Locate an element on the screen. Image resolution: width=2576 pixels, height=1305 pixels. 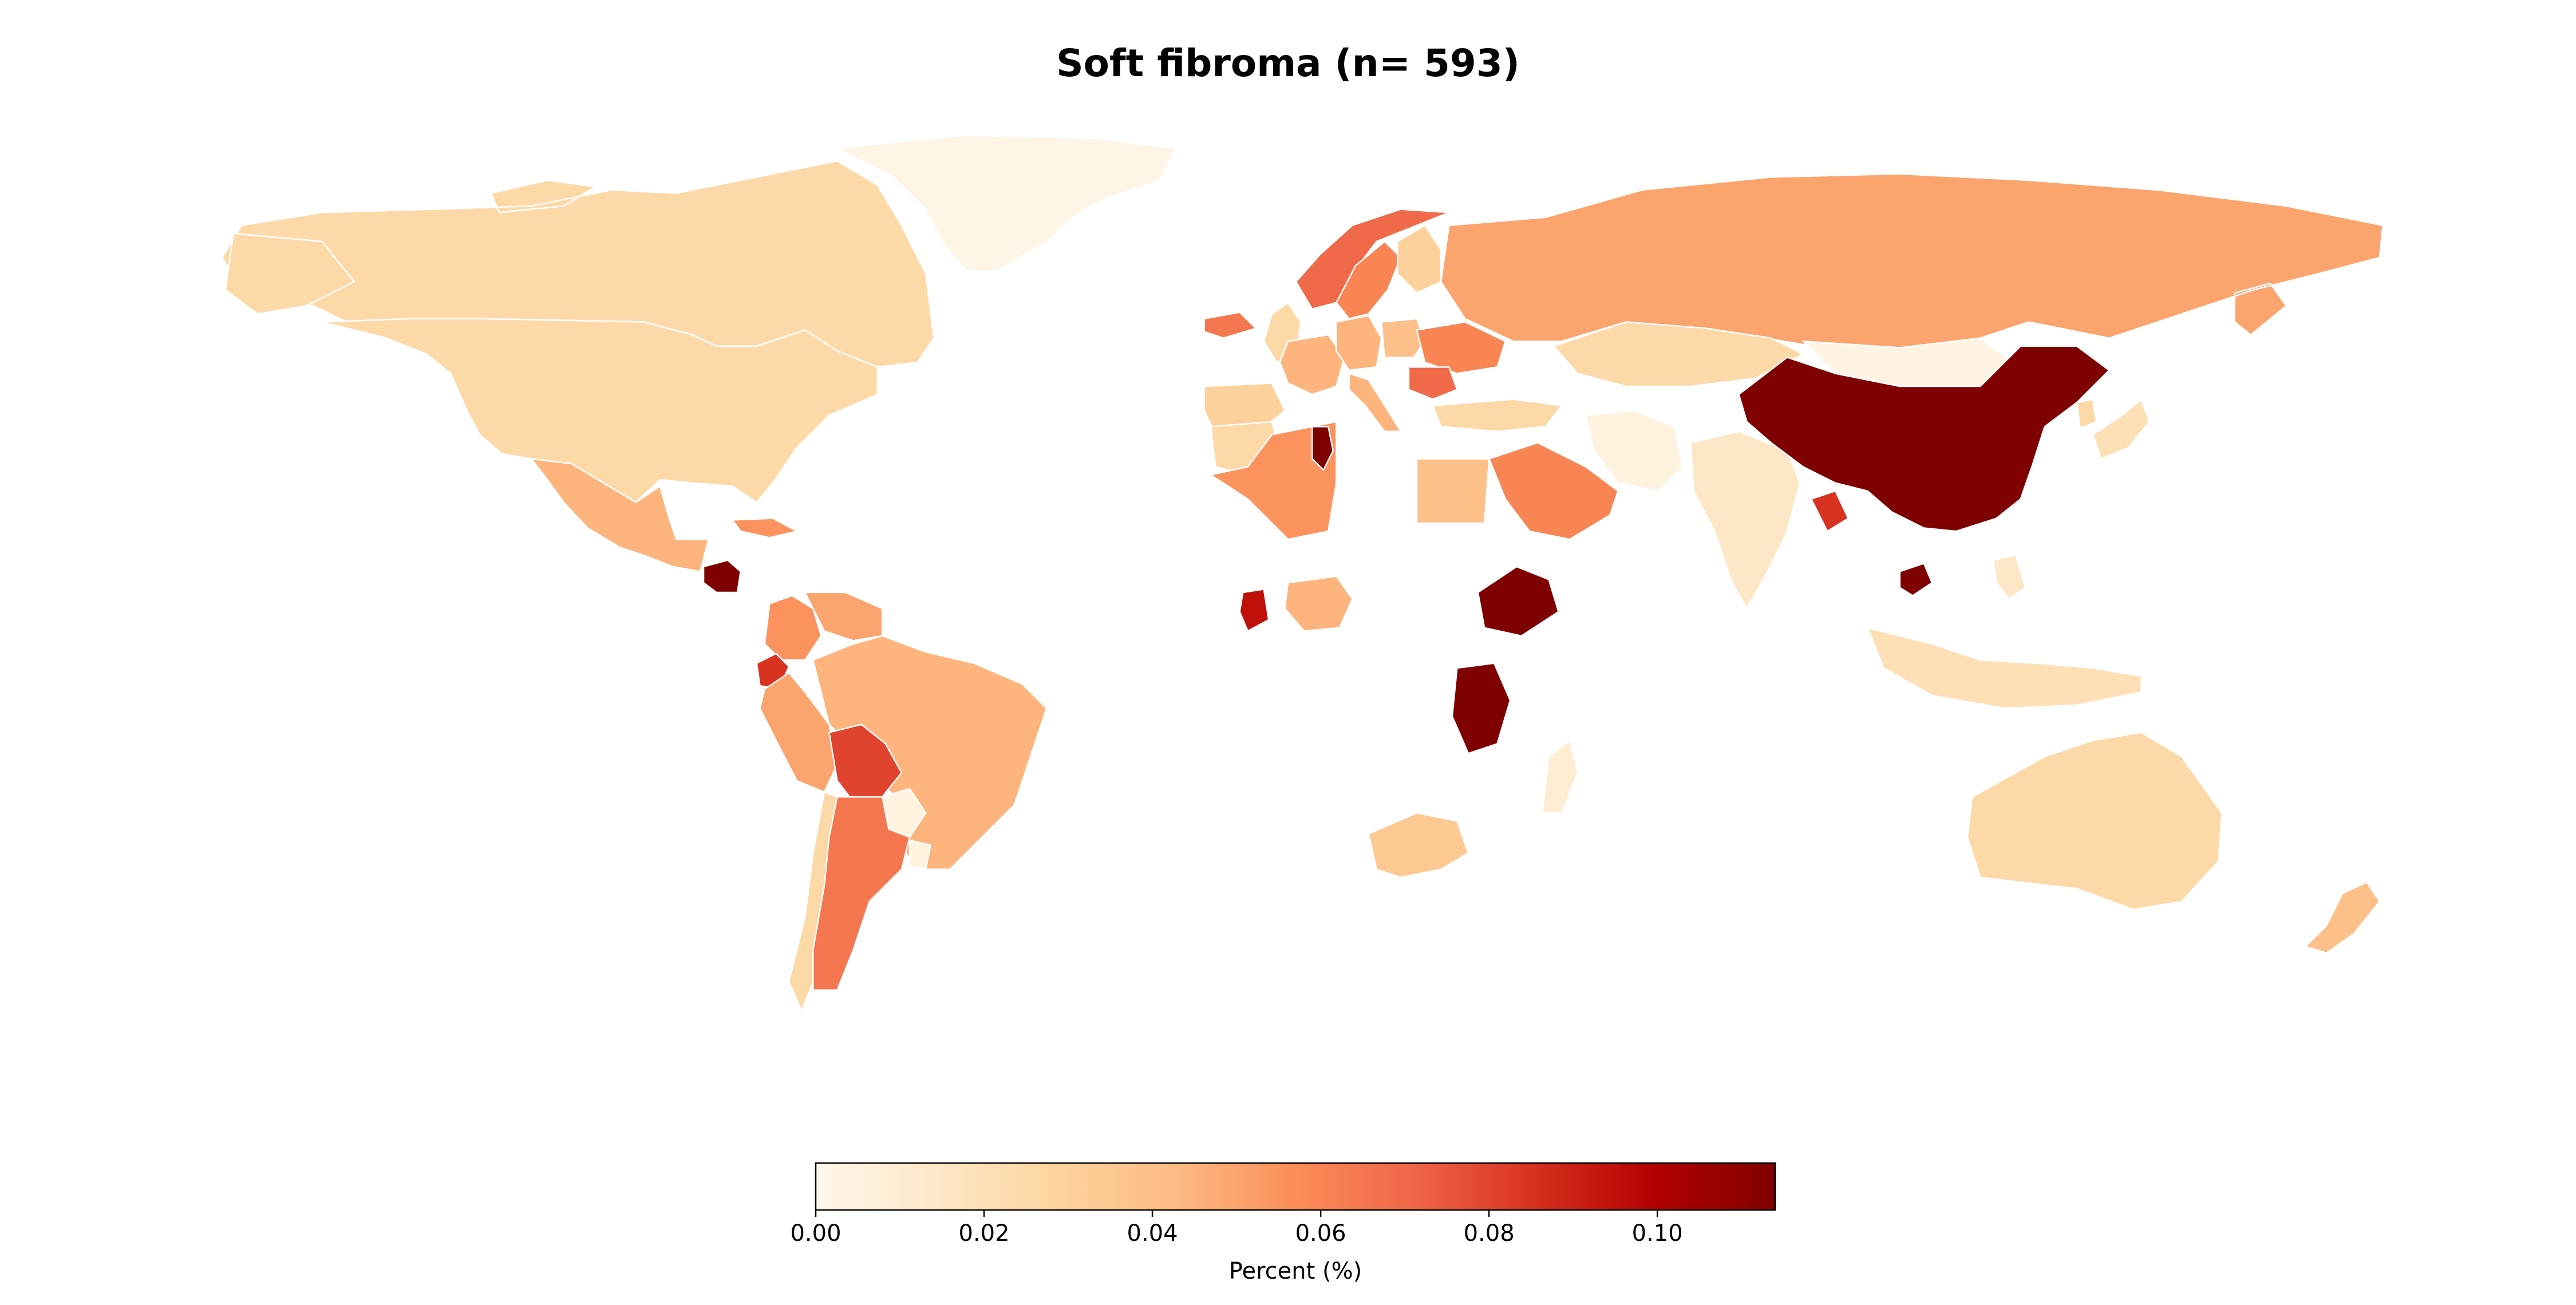
country-bolivia is located at coordinates (865, 762).